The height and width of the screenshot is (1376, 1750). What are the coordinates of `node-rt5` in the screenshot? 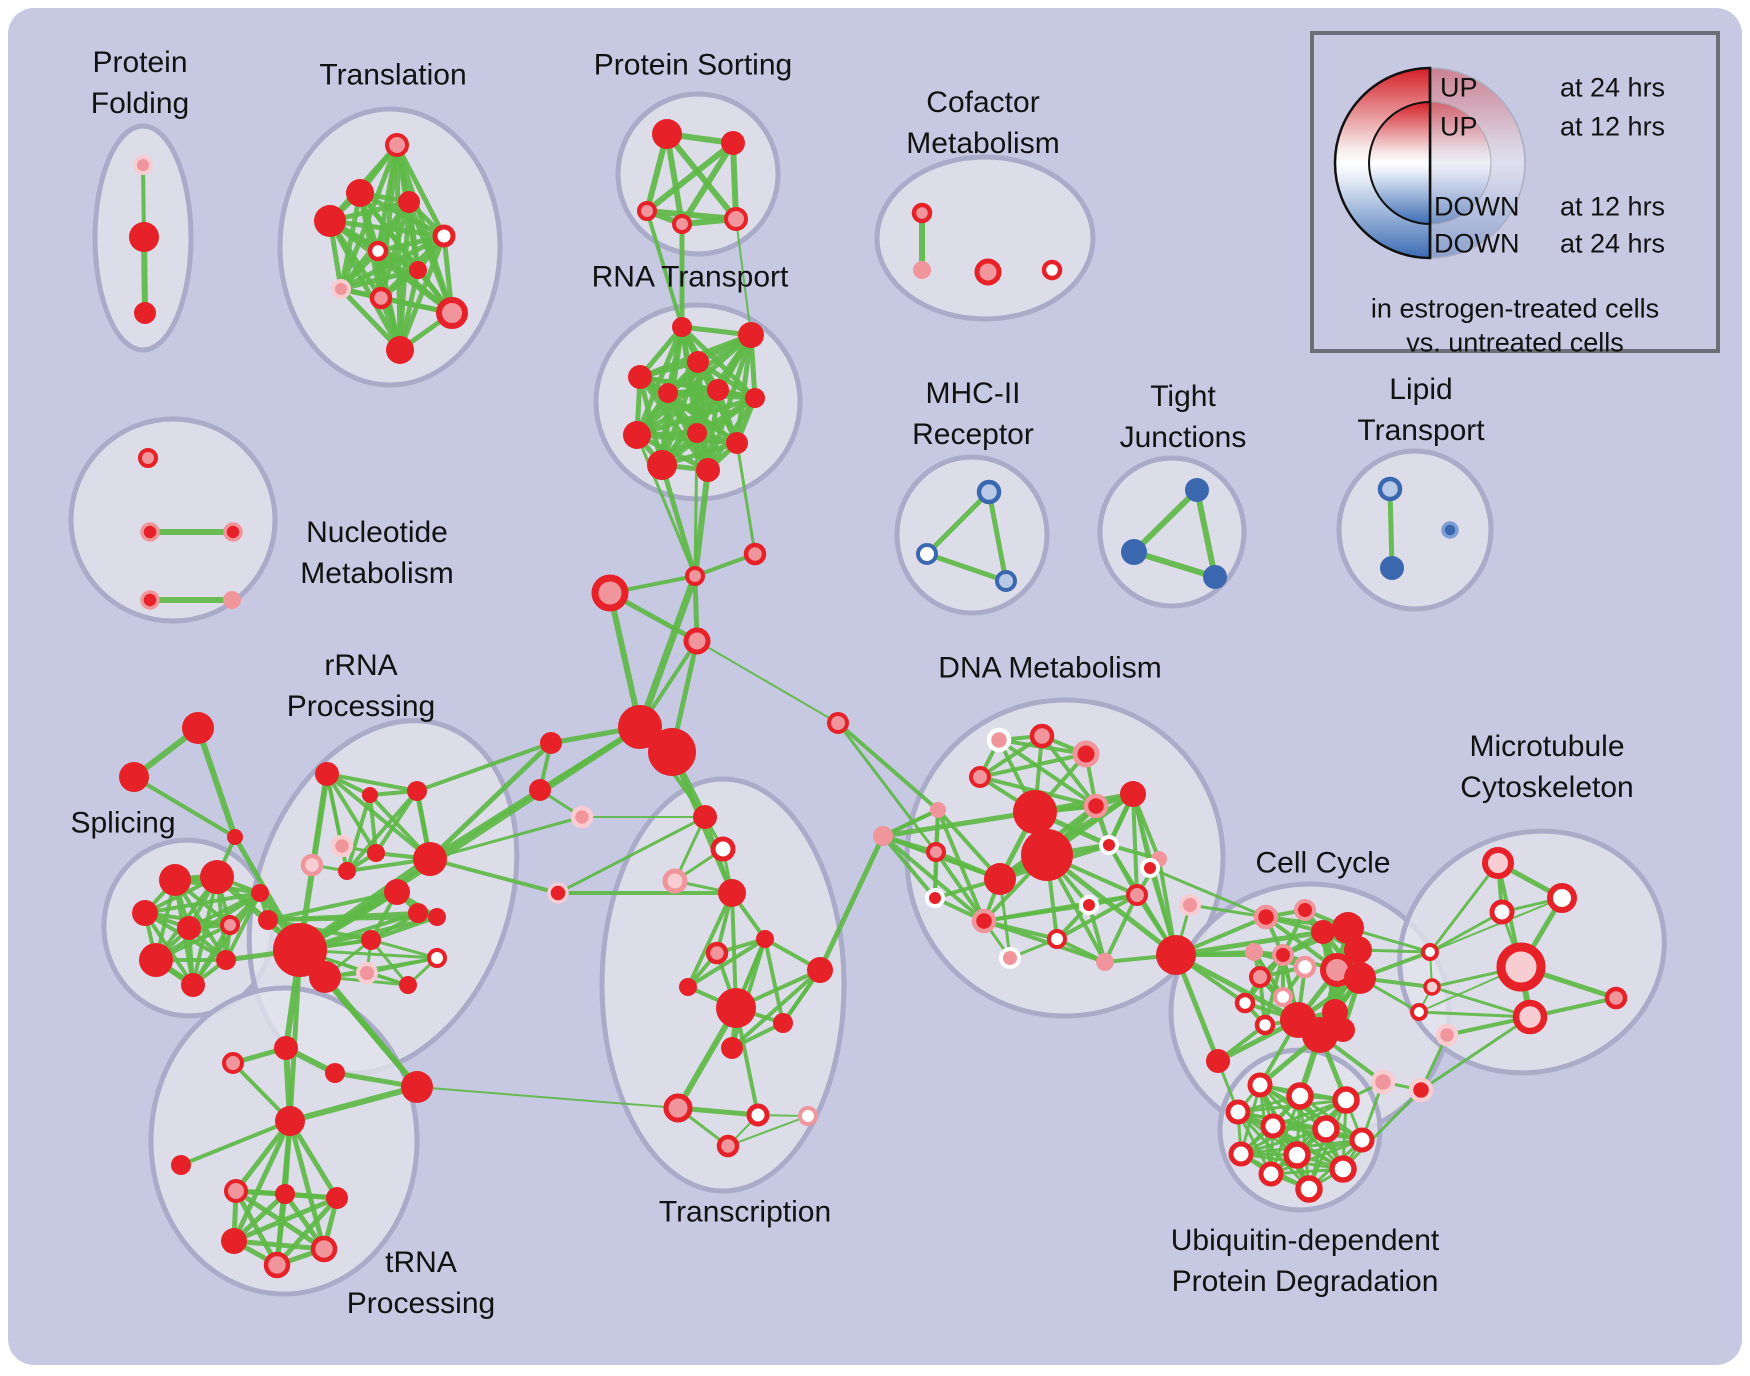 It's located at (668, 393).